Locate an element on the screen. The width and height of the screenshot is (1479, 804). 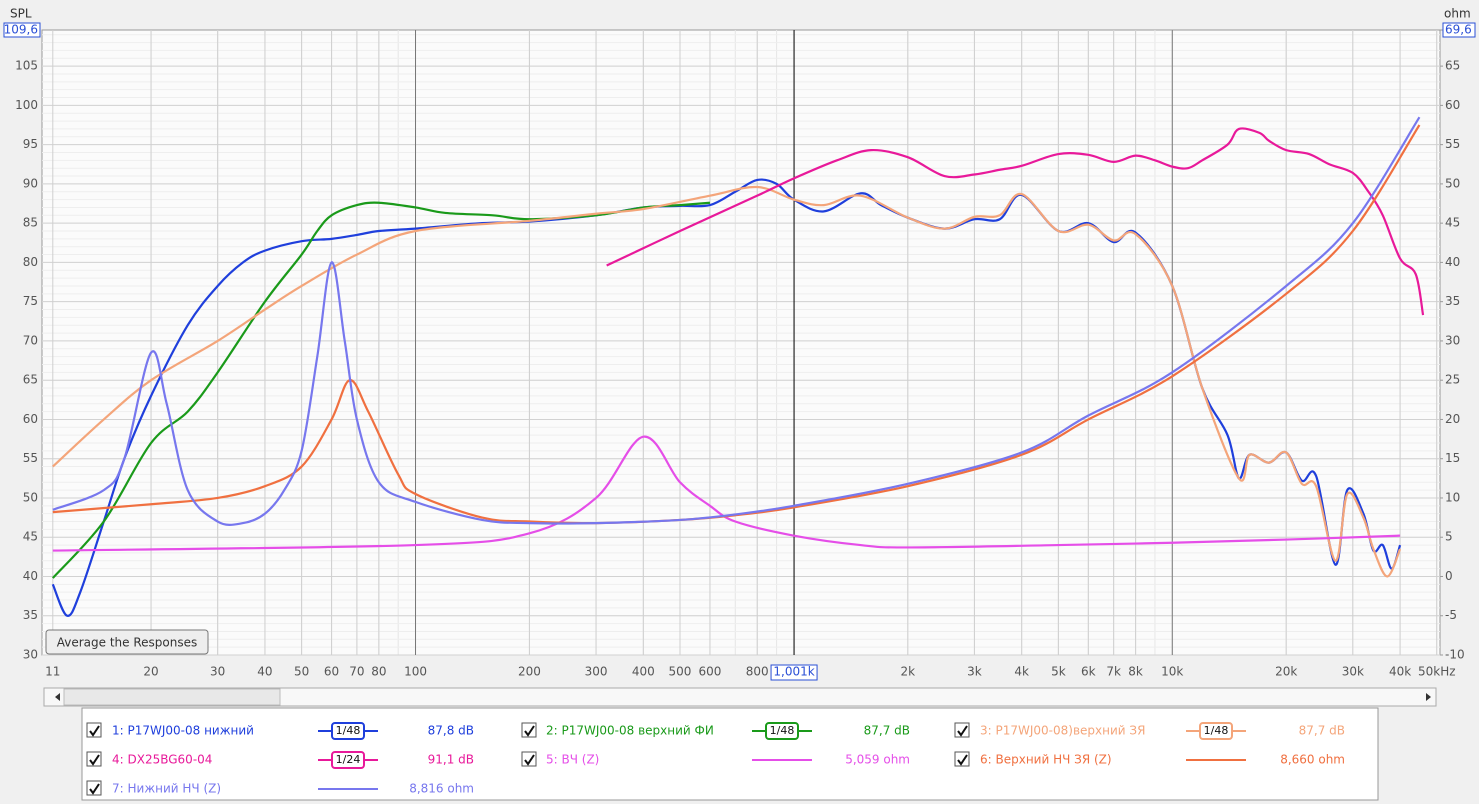
legend-name: 7: Нижний НЧ (Z) is located at coordinates (166, 789).